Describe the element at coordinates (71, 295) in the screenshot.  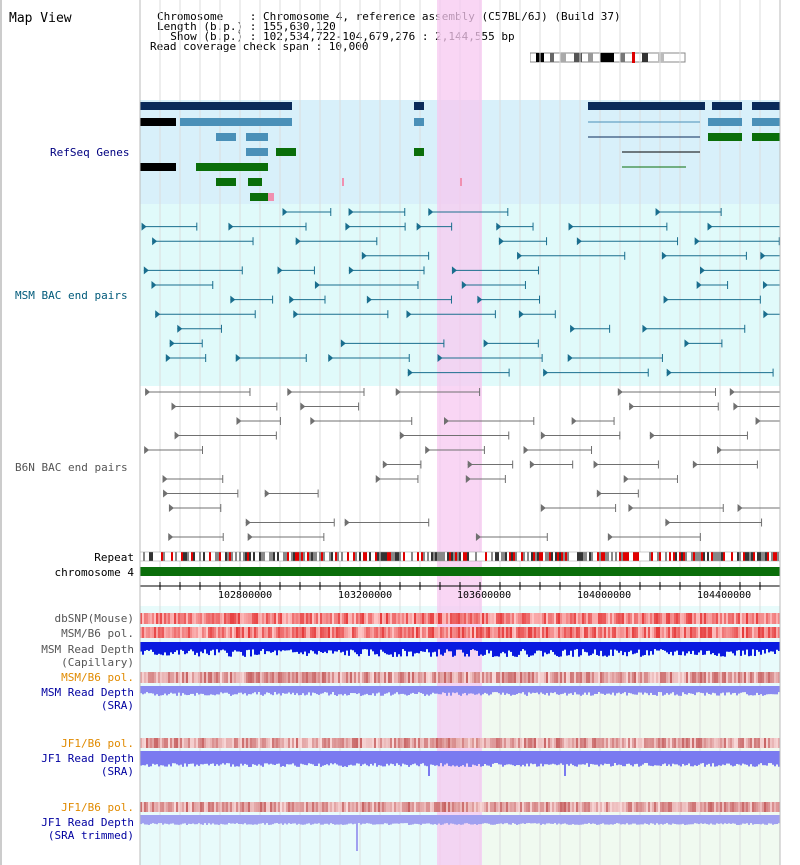
I see `msm-bac-label: MSM BAC end pairs` at that location.